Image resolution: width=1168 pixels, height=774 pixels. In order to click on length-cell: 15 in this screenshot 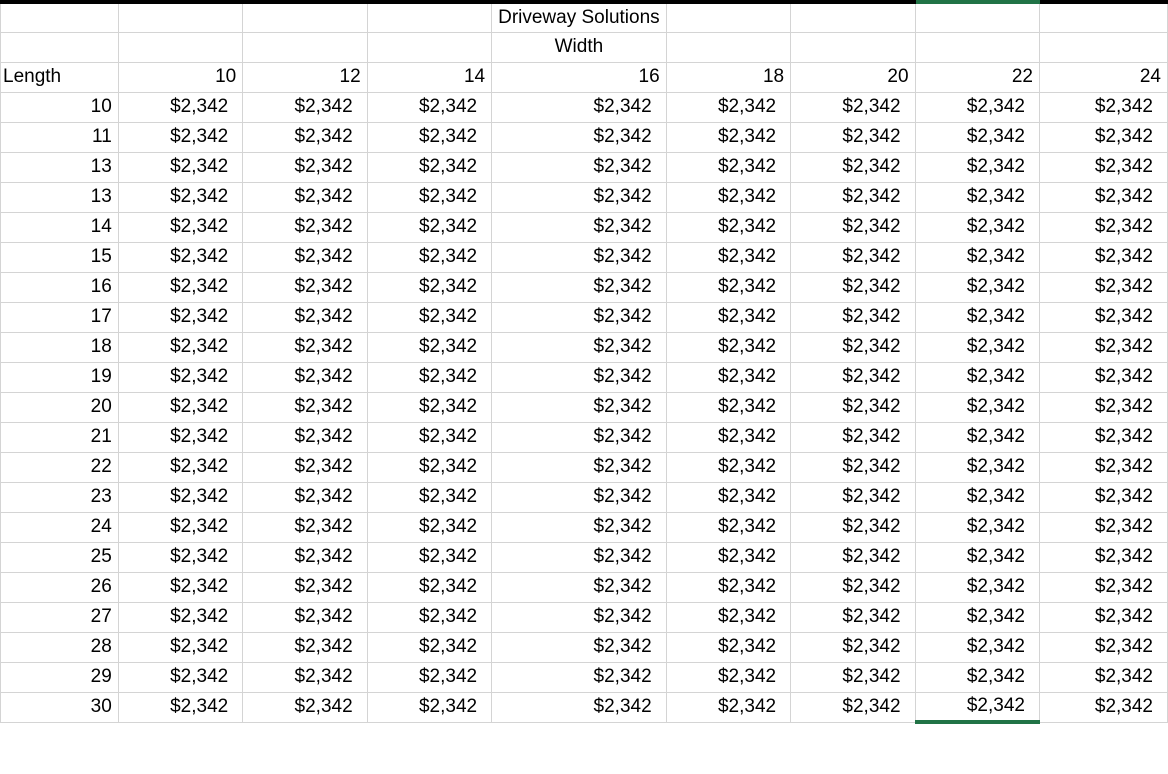, I will do `click(59, 257)`.